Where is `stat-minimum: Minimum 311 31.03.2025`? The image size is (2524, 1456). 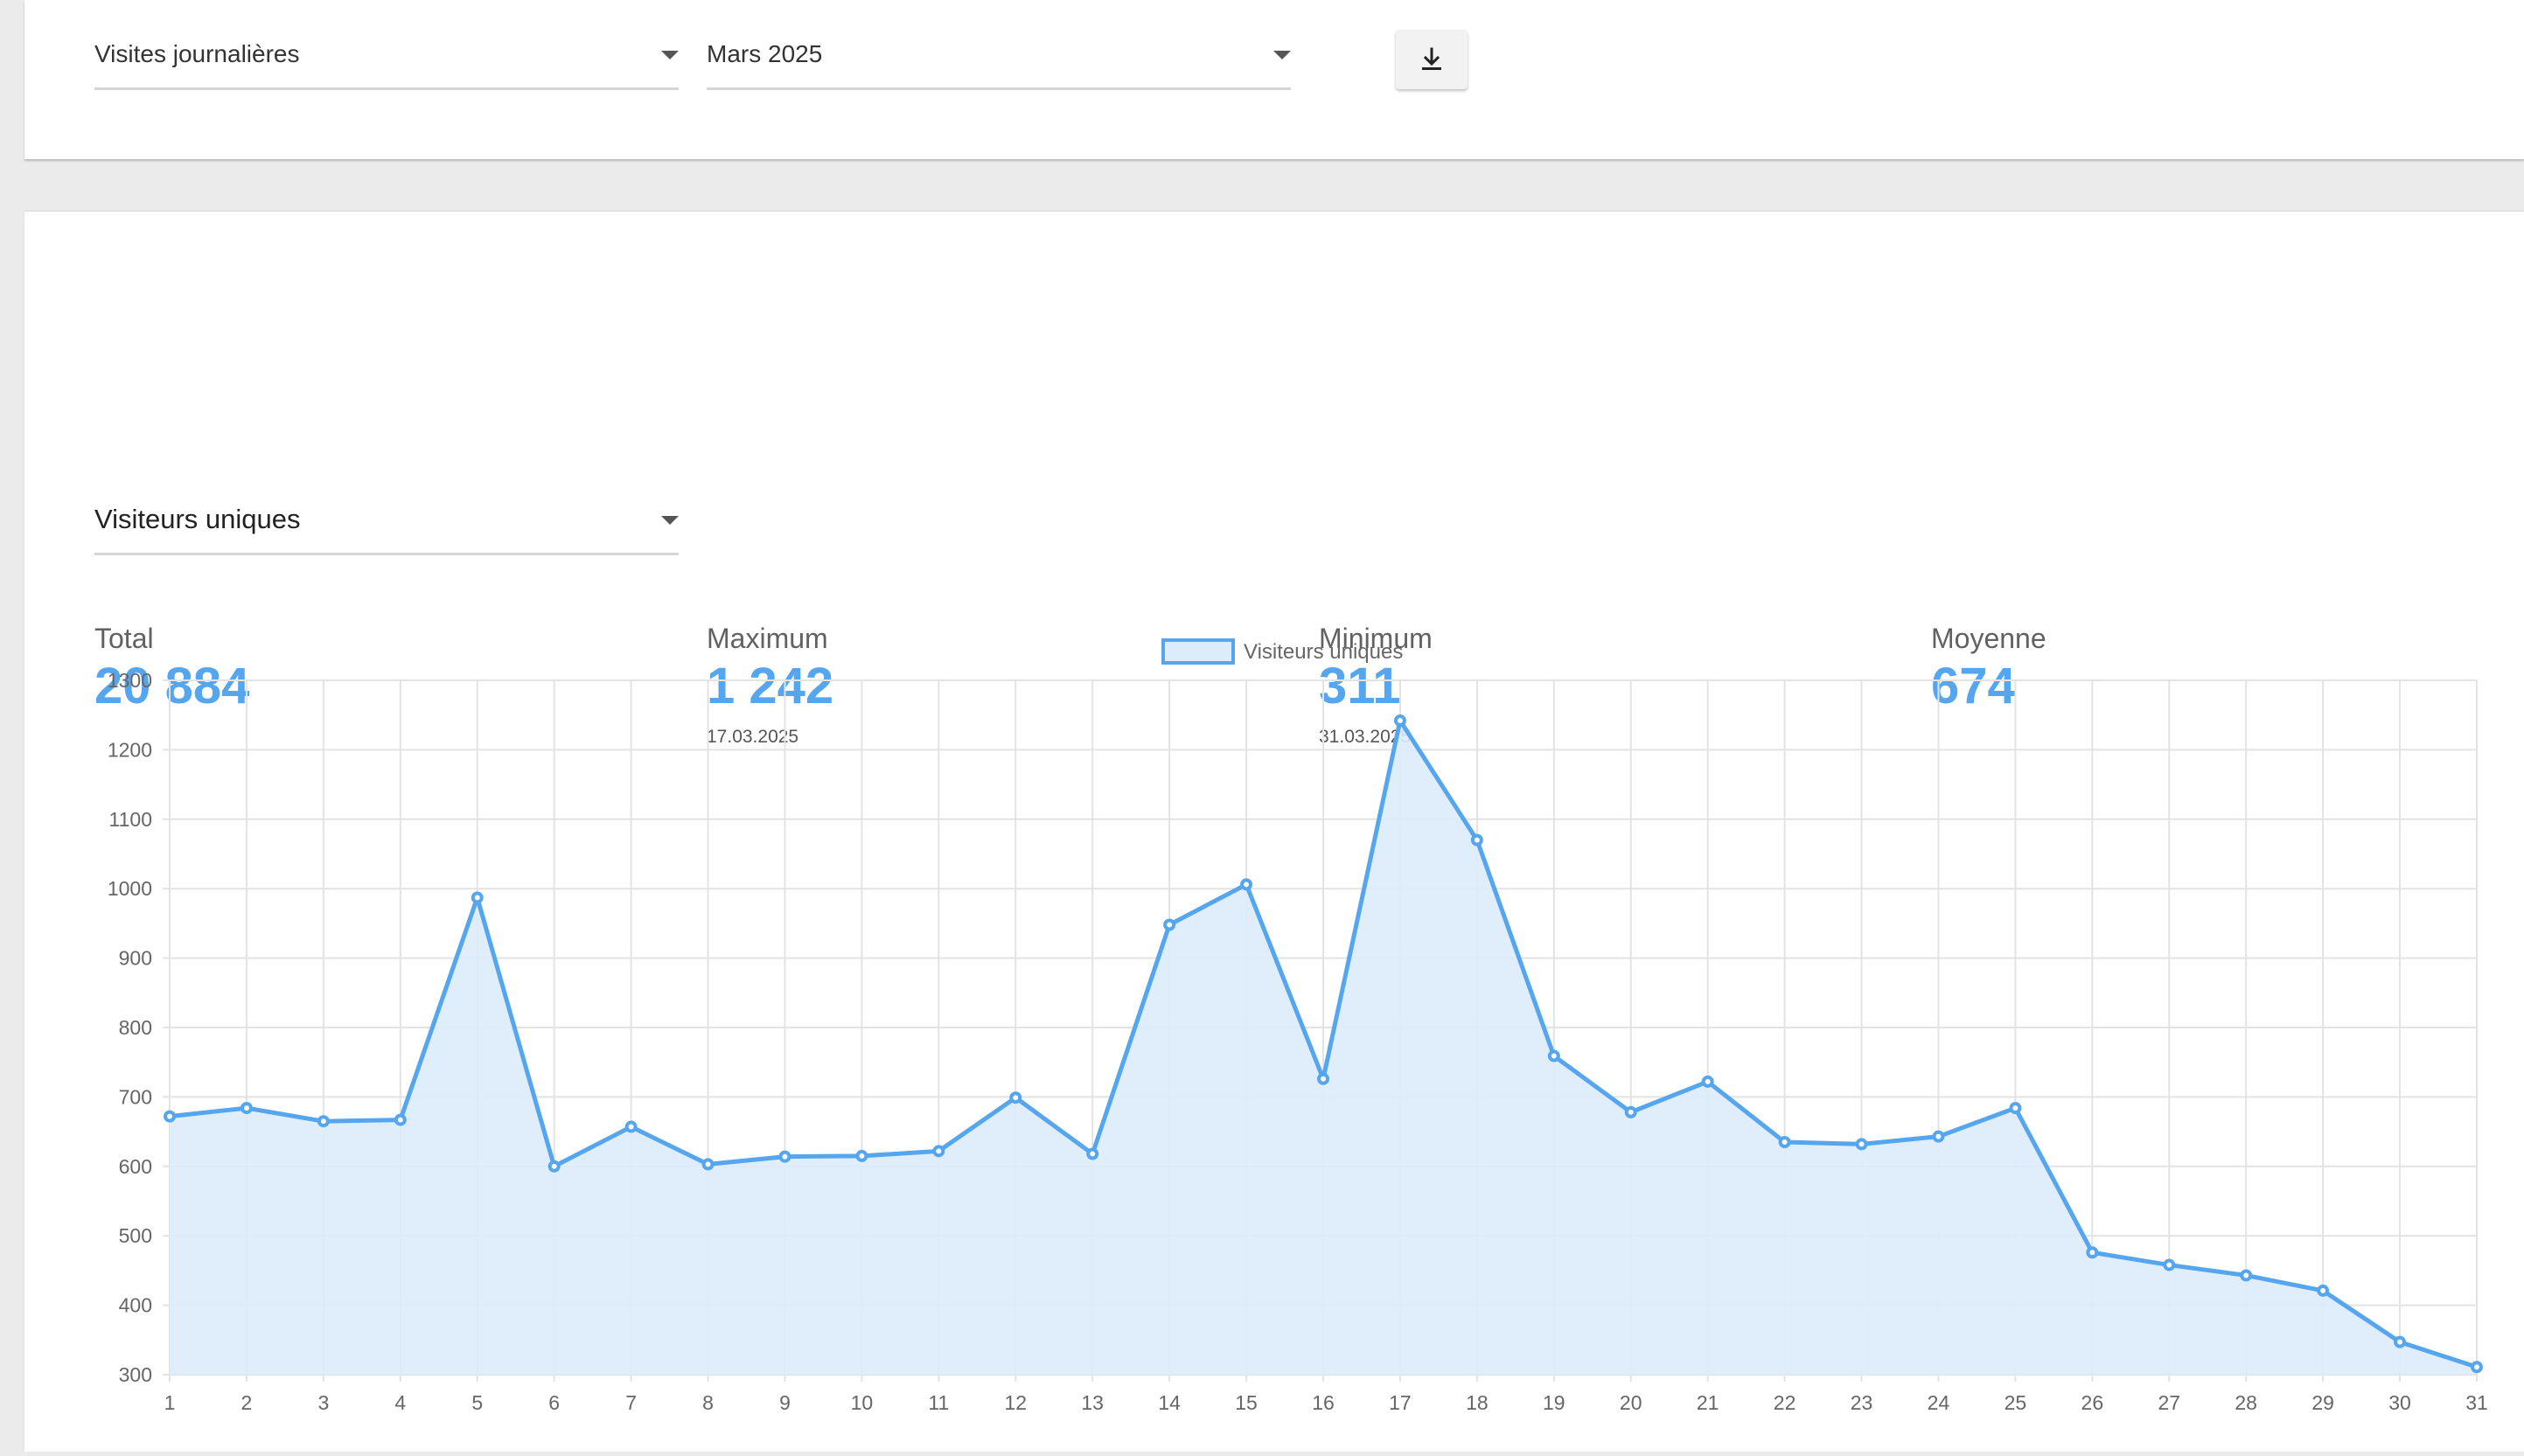 stat-minimum: Minimum 311 31.03.2025 is located at coordinates (1616, 685).